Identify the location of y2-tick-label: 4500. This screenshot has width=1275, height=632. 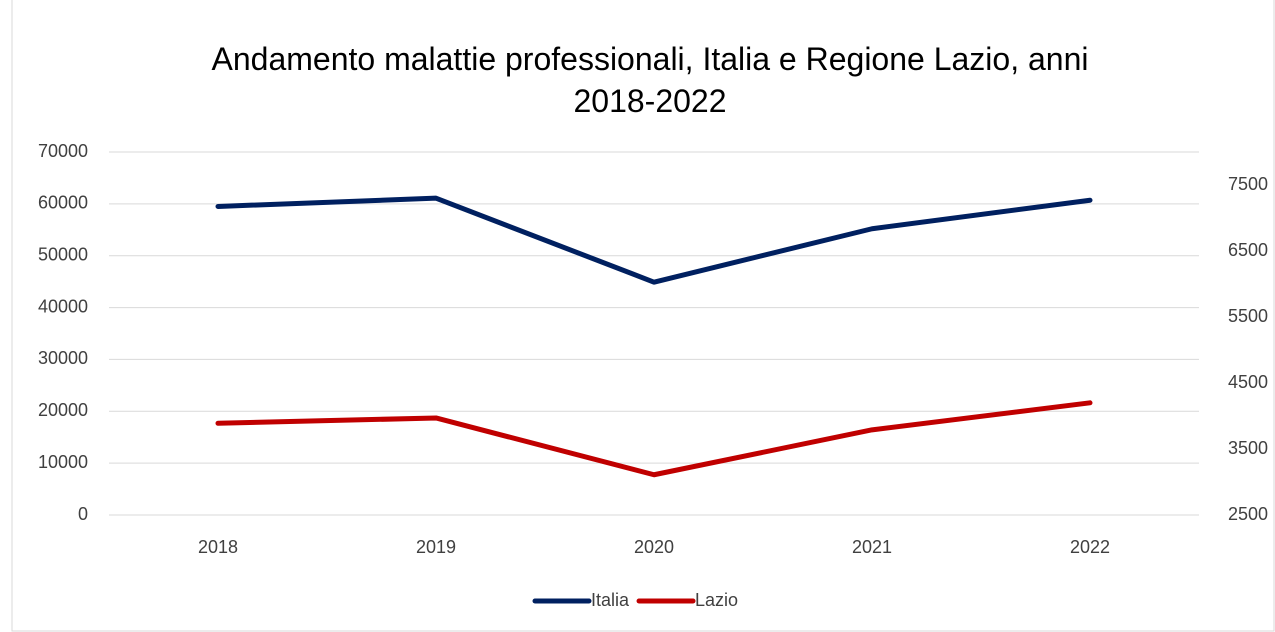
(1248, 382).